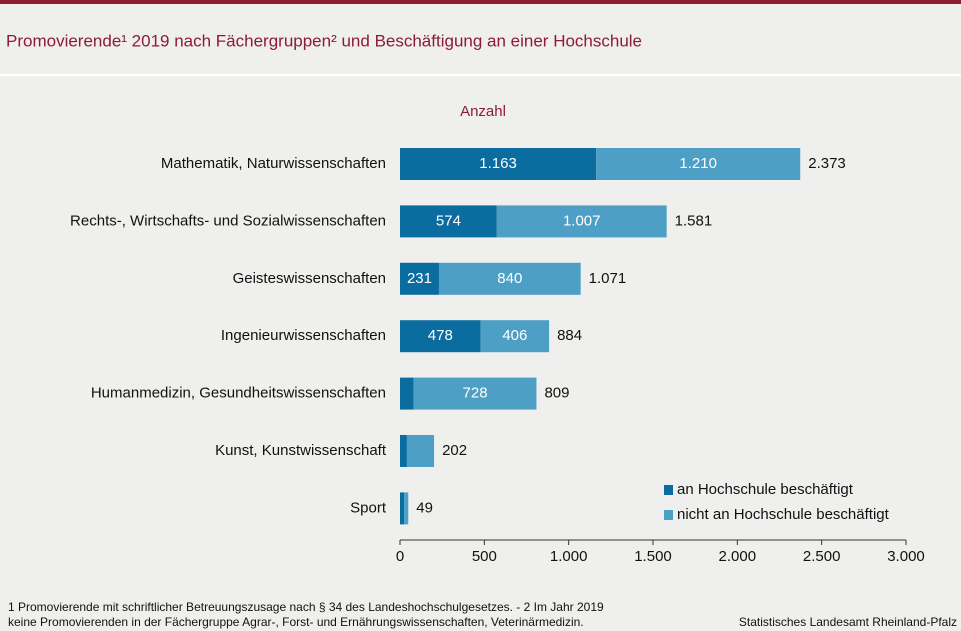 The width and height of the screenshot is (961, 631). Describe the element at coordinates (569, 335) in the screenshot. I see `total-label: 884` at that location.